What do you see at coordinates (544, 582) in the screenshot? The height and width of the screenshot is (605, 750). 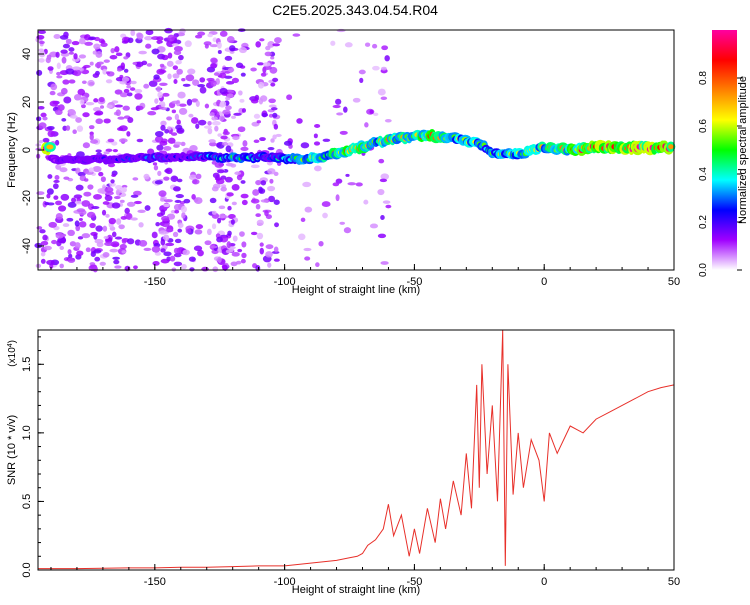 I see `x-tick-label: 0` at bounding box center [544, 582].